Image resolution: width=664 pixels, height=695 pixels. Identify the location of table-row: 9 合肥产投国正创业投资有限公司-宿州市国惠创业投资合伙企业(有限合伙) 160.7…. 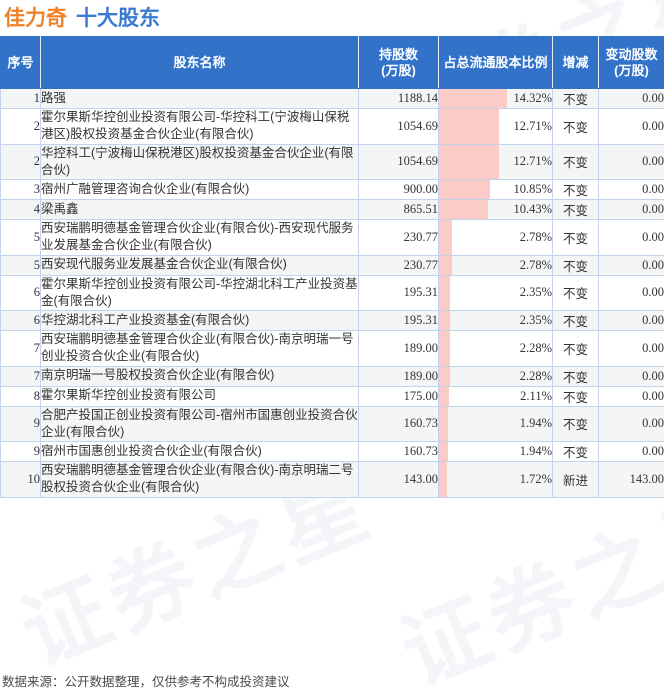
(332, 423).